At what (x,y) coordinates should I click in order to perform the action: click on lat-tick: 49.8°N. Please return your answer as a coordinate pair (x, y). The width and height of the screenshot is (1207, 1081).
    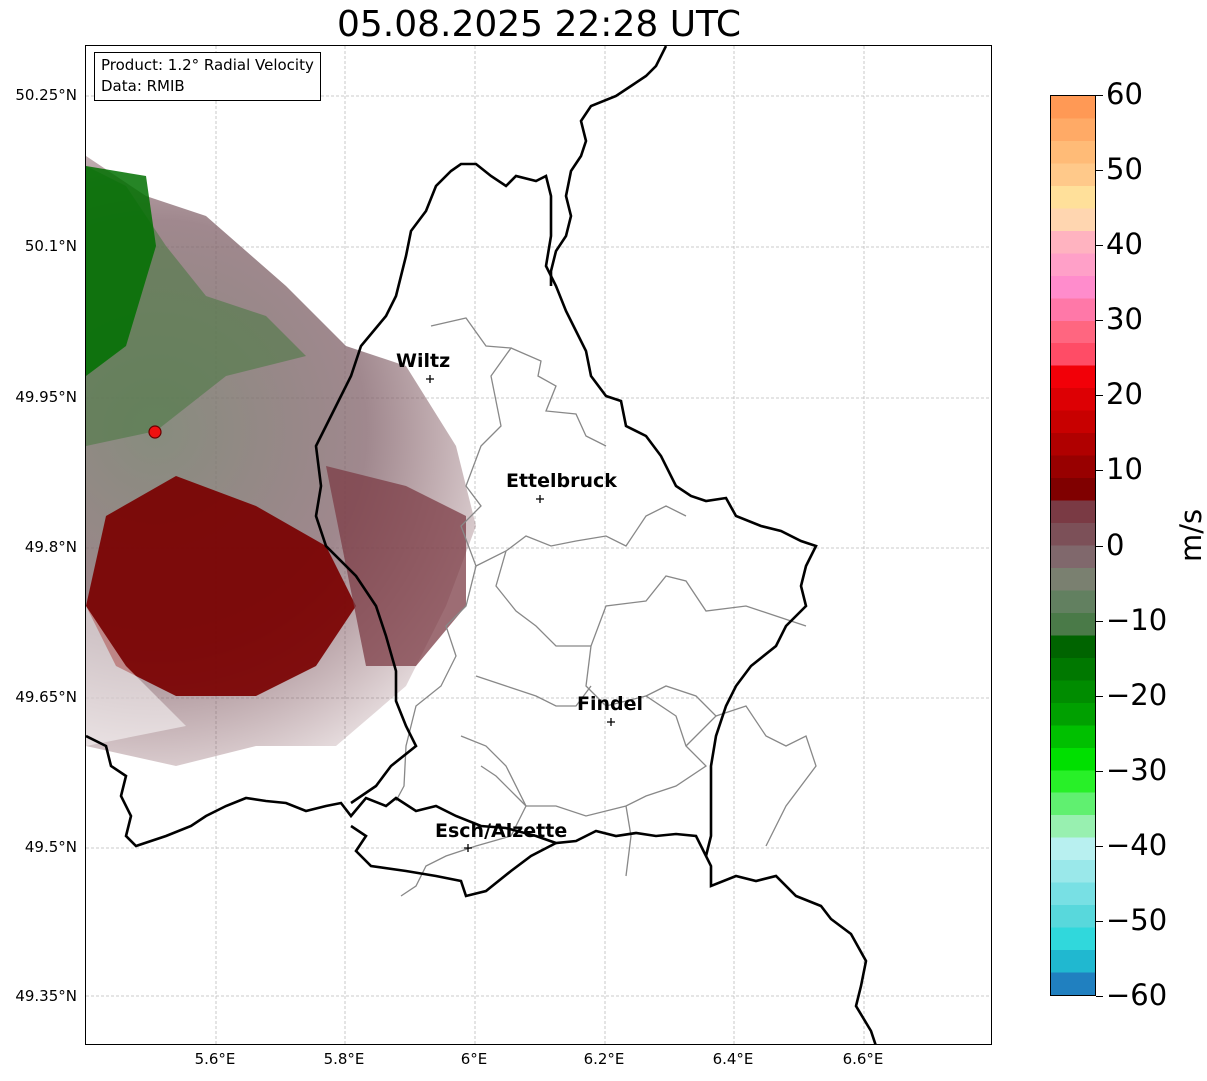
    Looking at the image, I should click on (50, 547).